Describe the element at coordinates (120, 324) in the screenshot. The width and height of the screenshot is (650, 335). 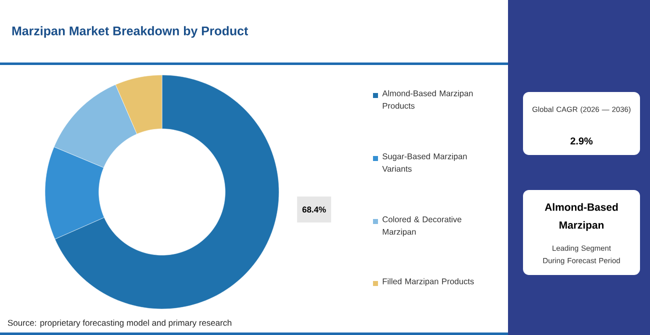
I see `source-note: Source: proprietary forecasting model and primary research` at that location.